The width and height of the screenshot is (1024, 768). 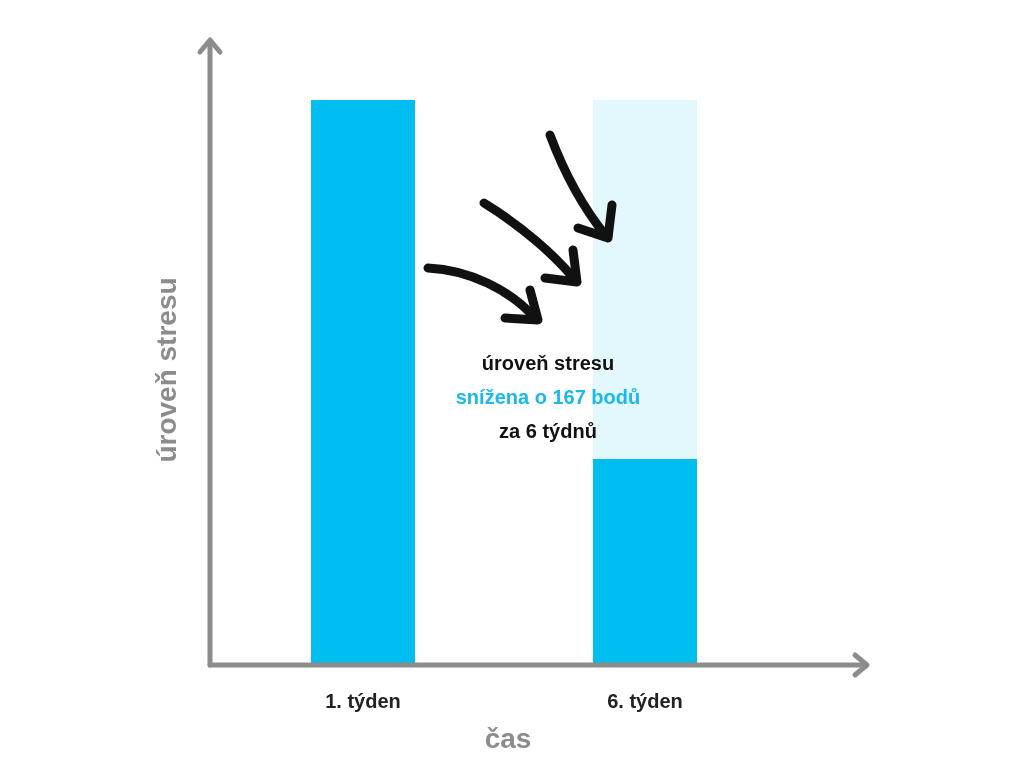 I want to click on annotation: úroveň stresu, so click(x=548, y=363).